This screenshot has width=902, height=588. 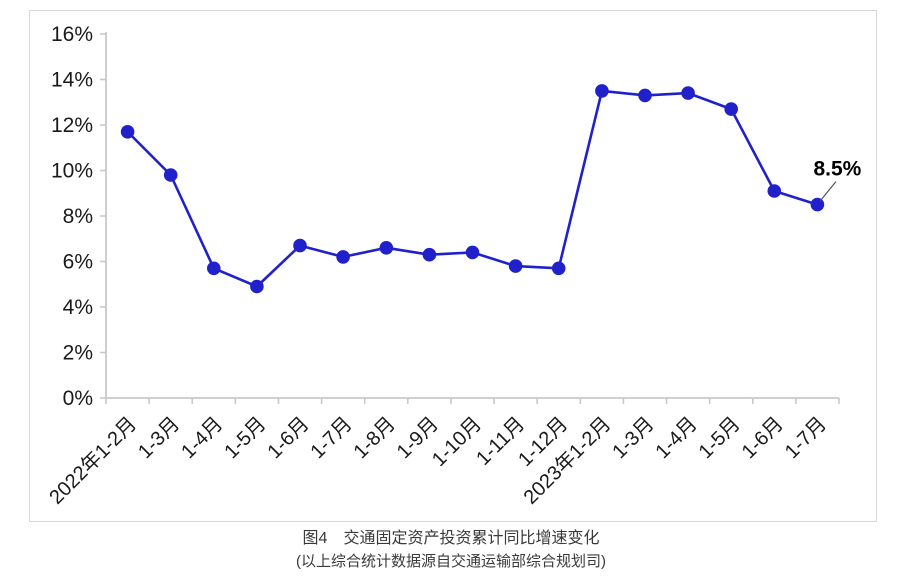 I want to click on y-axis-tick-label: 6%, so click(x=78, y=262).